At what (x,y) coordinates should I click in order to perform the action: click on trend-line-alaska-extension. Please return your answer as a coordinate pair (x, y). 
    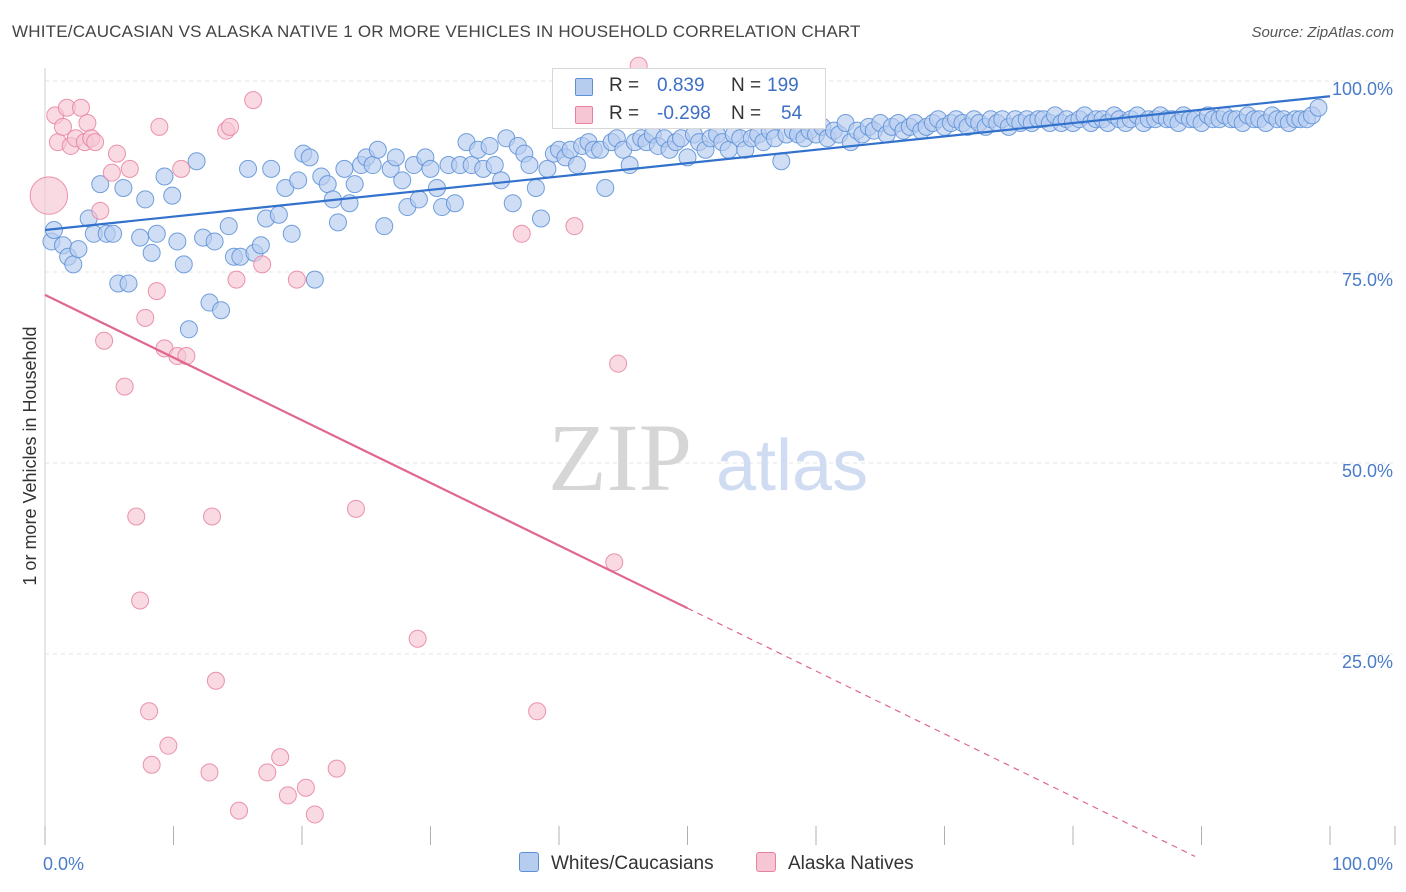
    Looking at the image, I should click on (941, 732).